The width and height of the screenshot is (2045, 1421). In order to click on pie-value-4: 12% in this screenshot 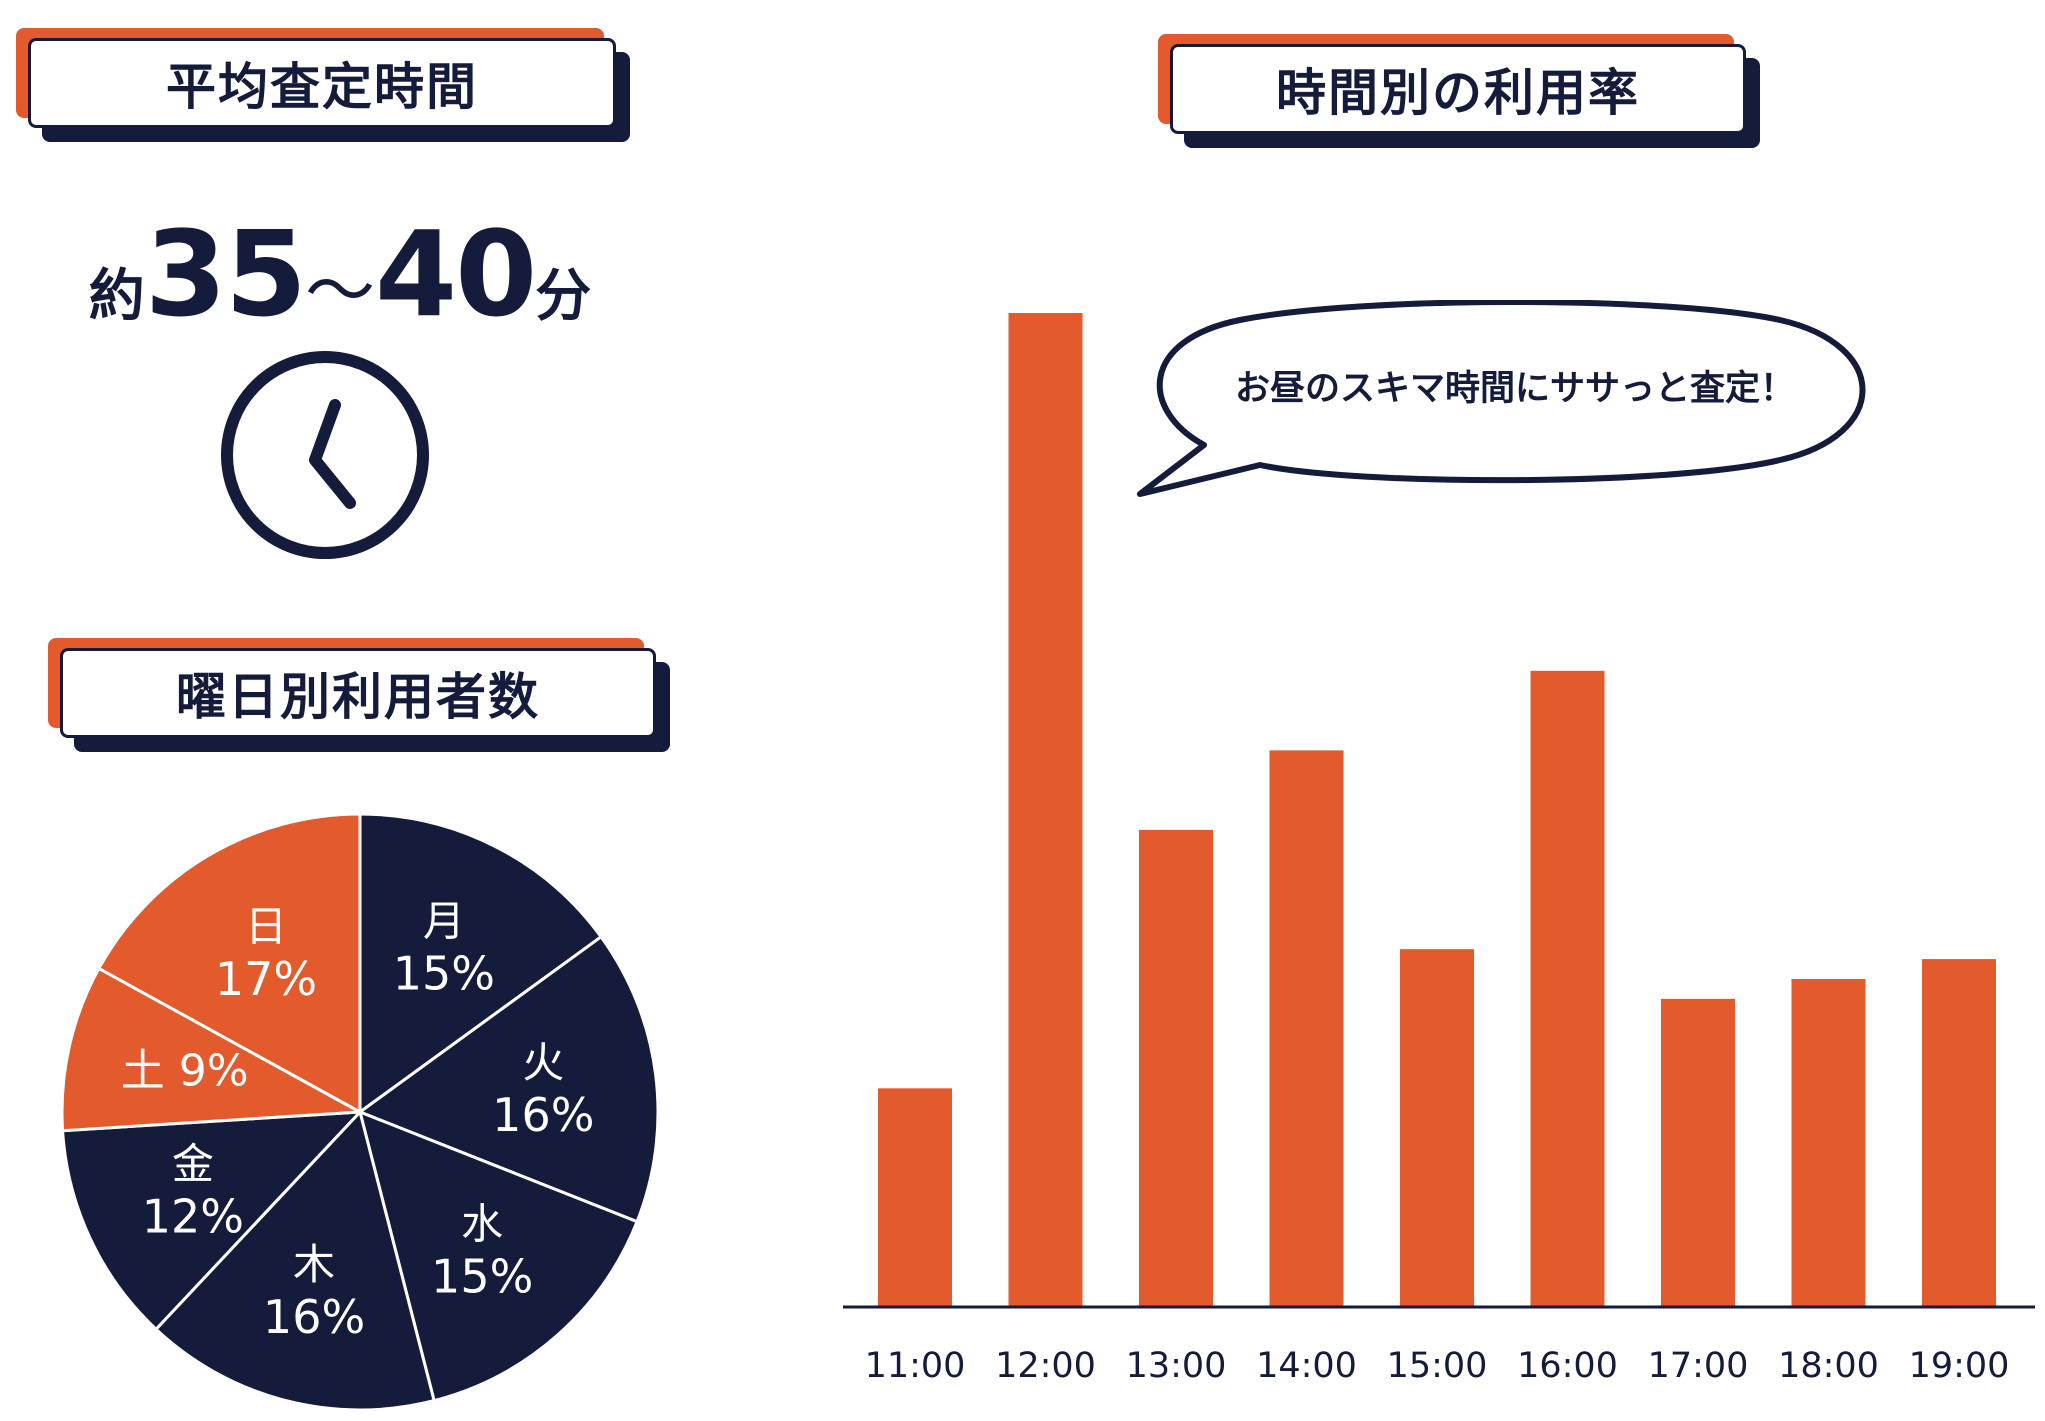, I will do `click(193, 1217)`.